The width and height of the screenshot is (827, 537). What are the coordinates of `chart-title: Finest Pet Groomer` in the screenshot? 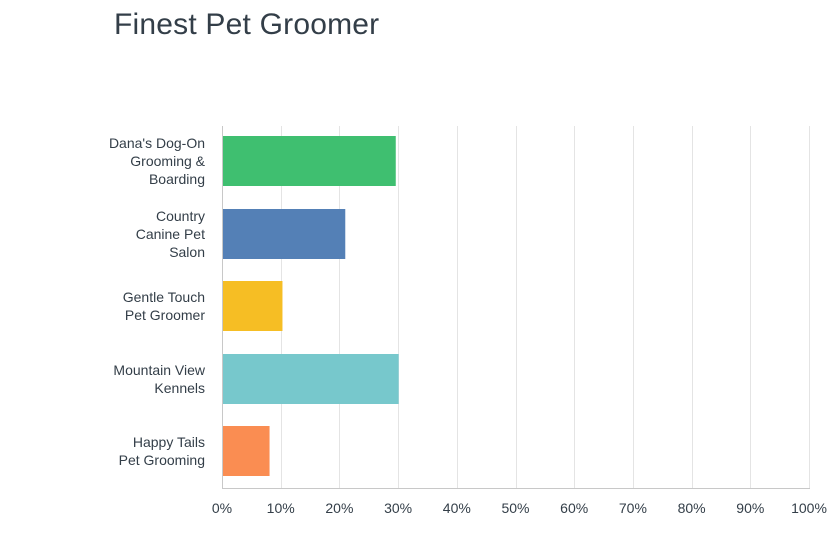 It's located at (247, 24).